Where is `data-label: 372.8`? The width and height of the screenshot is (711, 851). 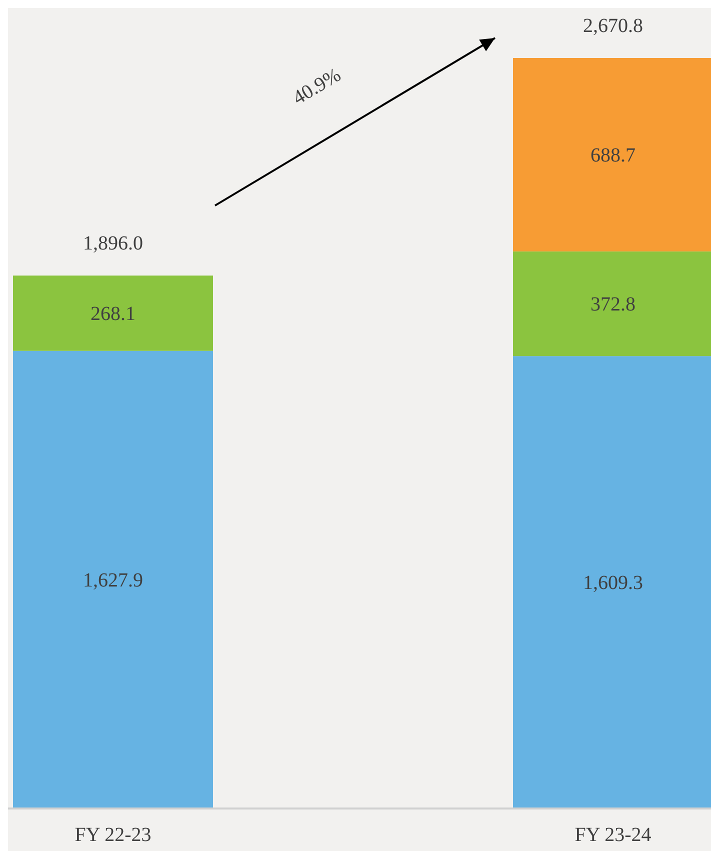 data-label: 372.8 is located at coordinates (613, 305).